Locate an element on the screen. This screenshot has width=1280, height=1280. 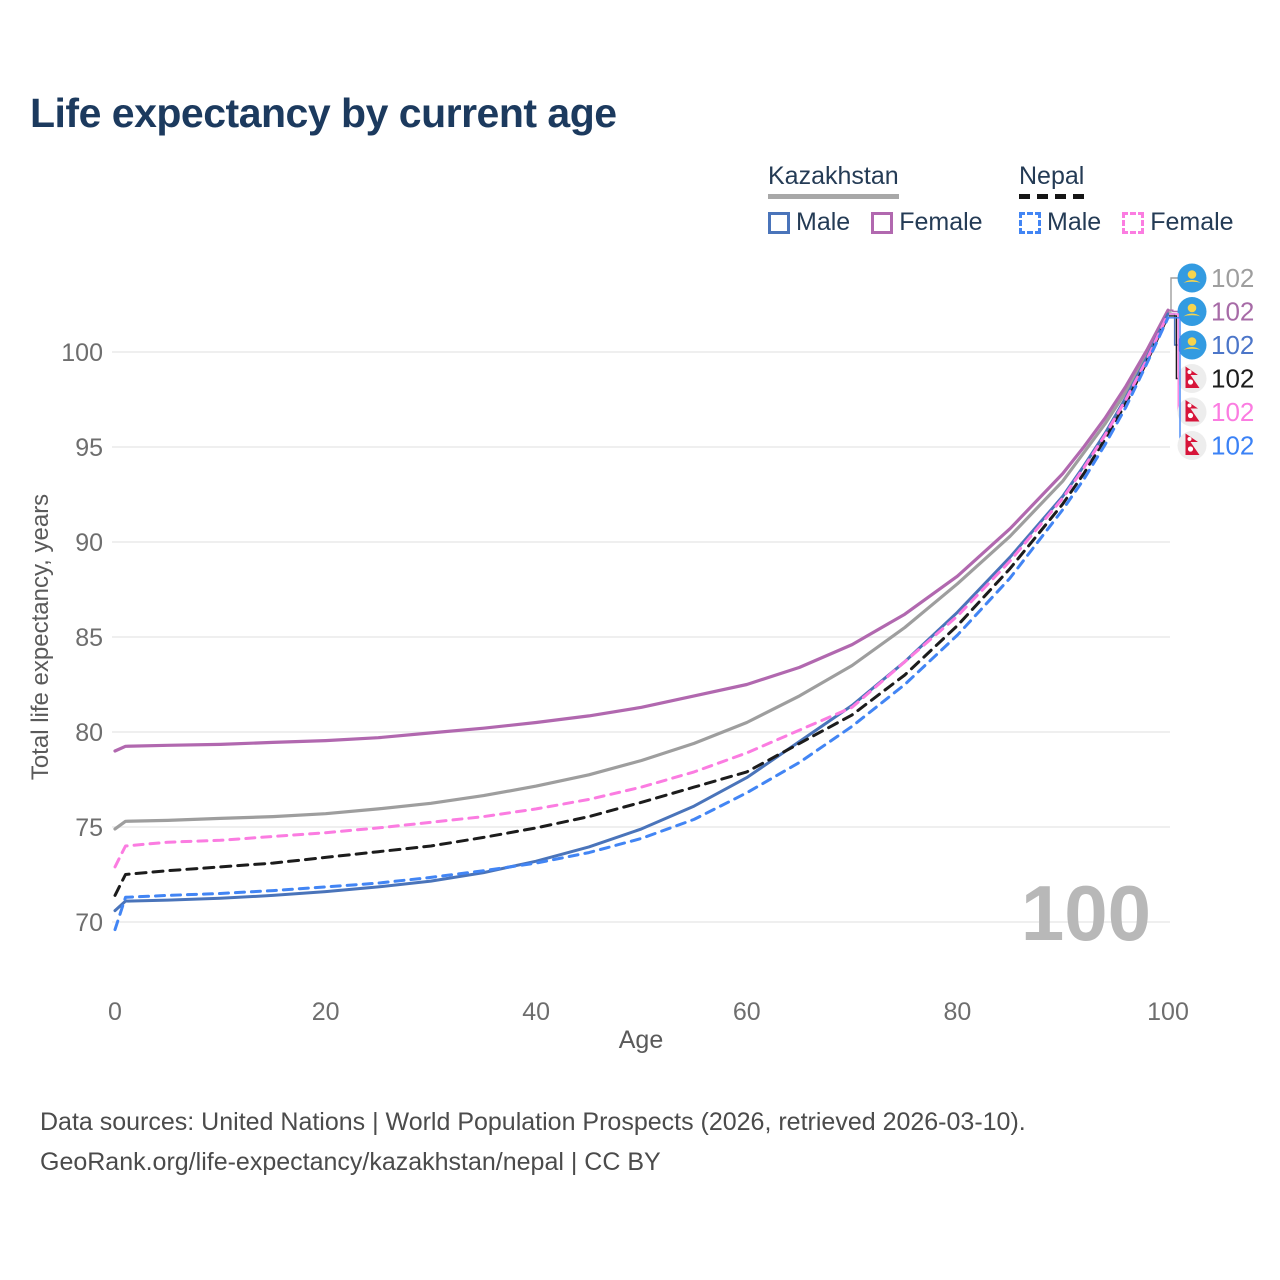
x-tick-label-40: 40 is located at coordinates (536, 1012).